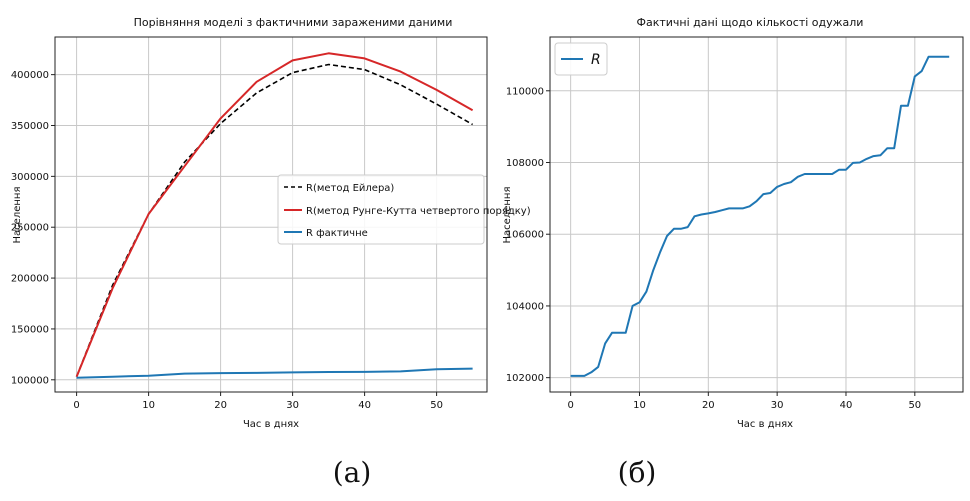 The image size is (970, 501). I want to click on chart-a-ytick-label: 250000, so click(30, 228).